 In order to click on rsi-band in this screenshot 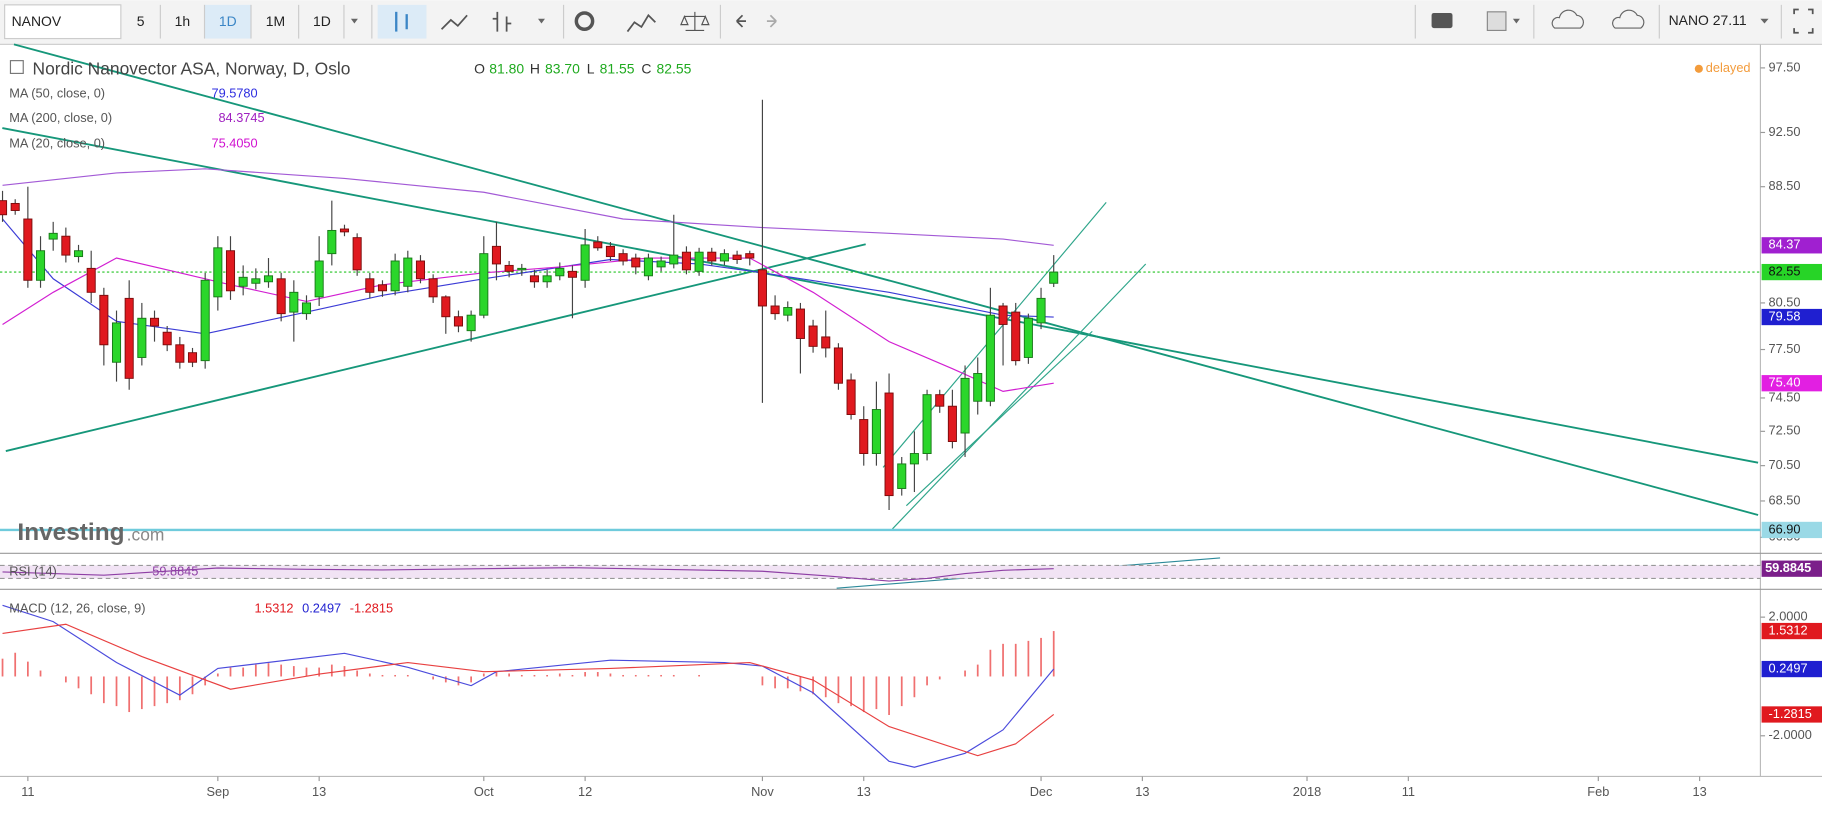, I will do `click(880, 572)`.